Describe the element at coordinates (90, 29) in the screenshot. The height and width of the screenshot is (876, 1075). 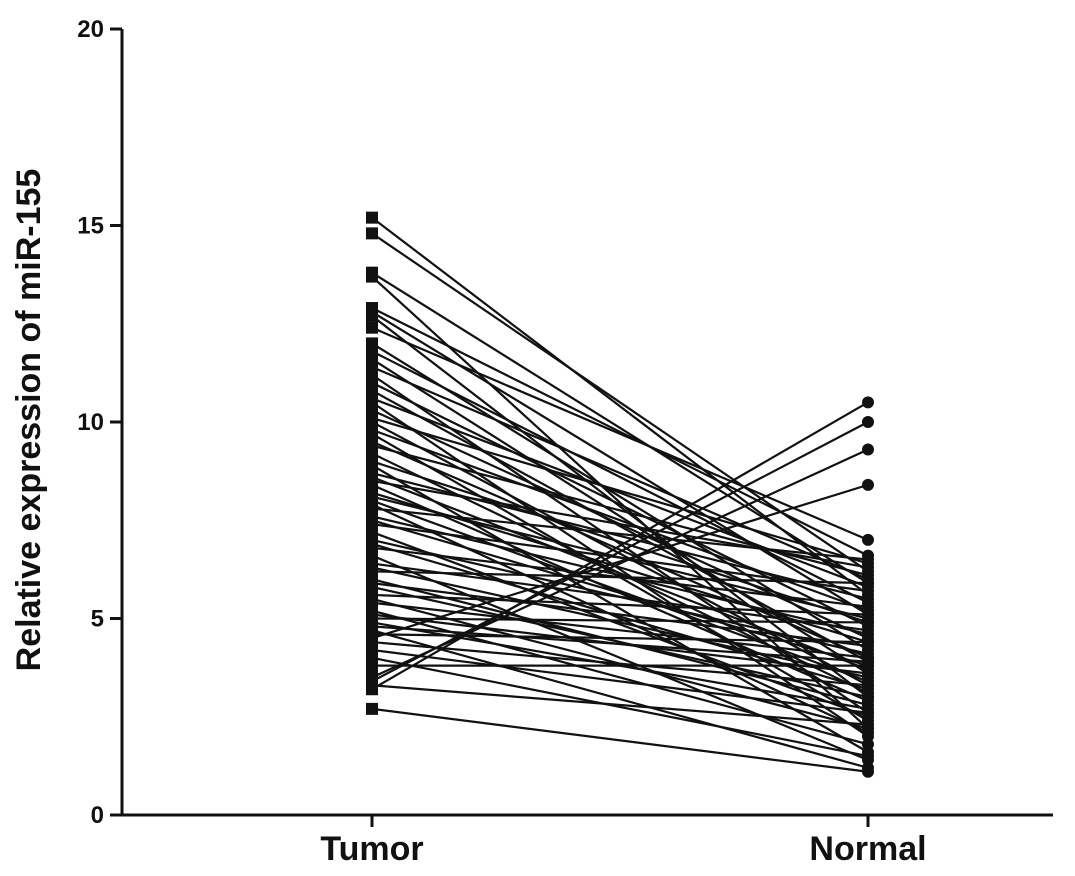
I see `y-tick-label-20: 20` at that location.